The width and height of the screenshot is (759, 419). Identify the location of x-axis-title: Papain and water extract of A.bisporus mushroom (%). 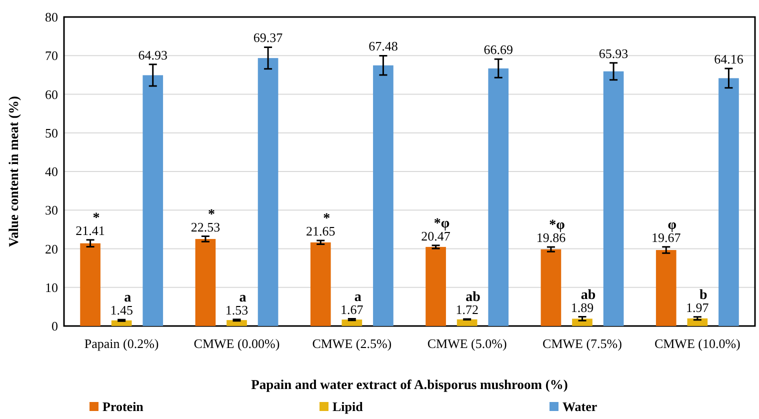
(409, 384).